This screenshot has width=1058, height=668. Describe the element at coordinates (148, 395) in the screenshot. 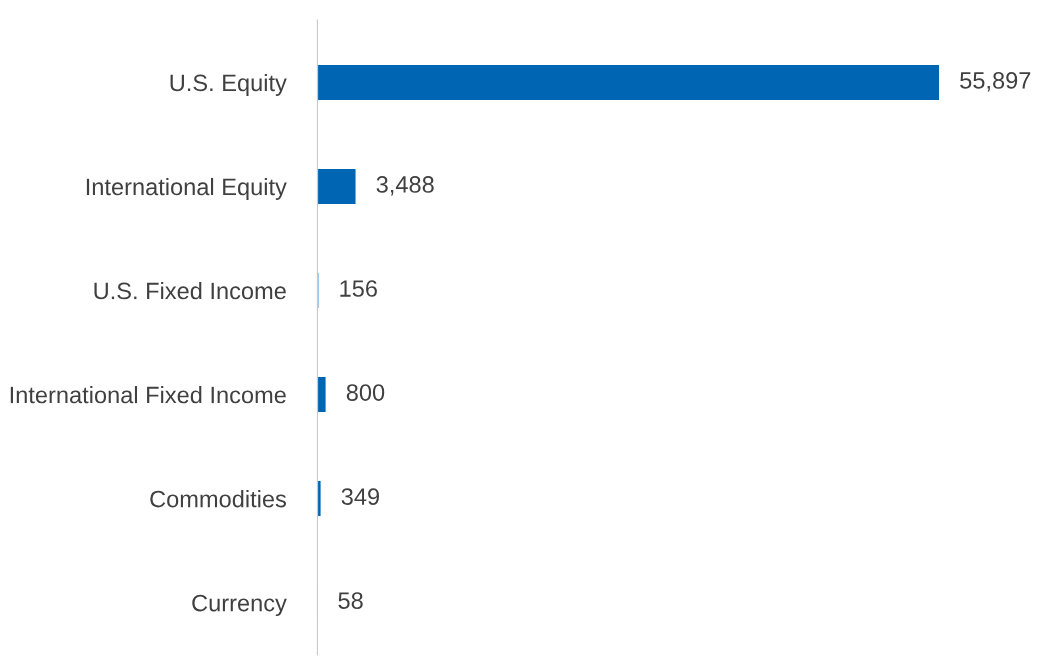

I see `y-tick-label: International Fixed Income` at that location.